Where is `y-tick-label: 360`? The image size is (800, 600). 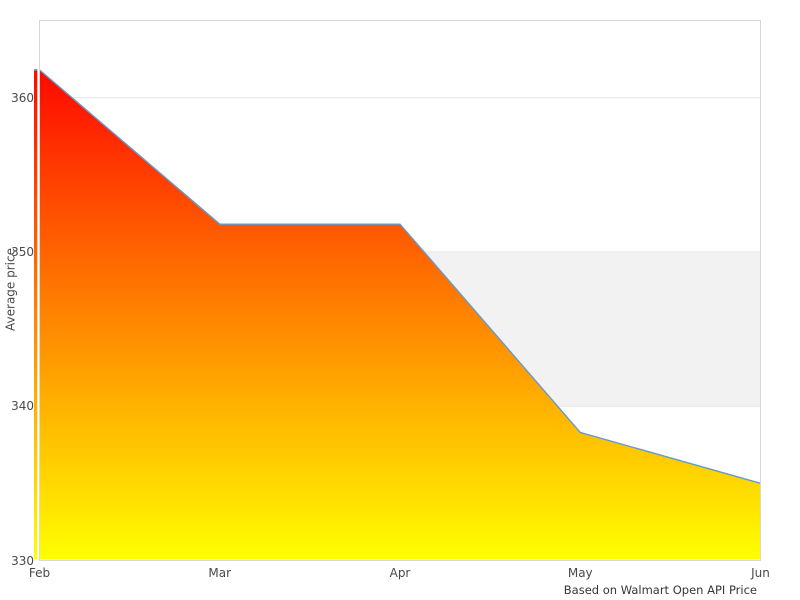
y-tick-label: 360 is located at coordinates (22, 97).